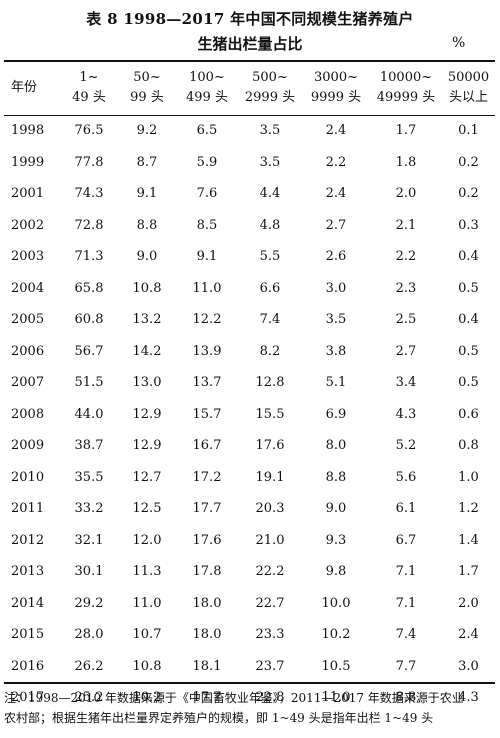  What do you see at coordinates (249, 683) in the screenshot?
I see `bottom-rule` at bounding box center [249, 683].